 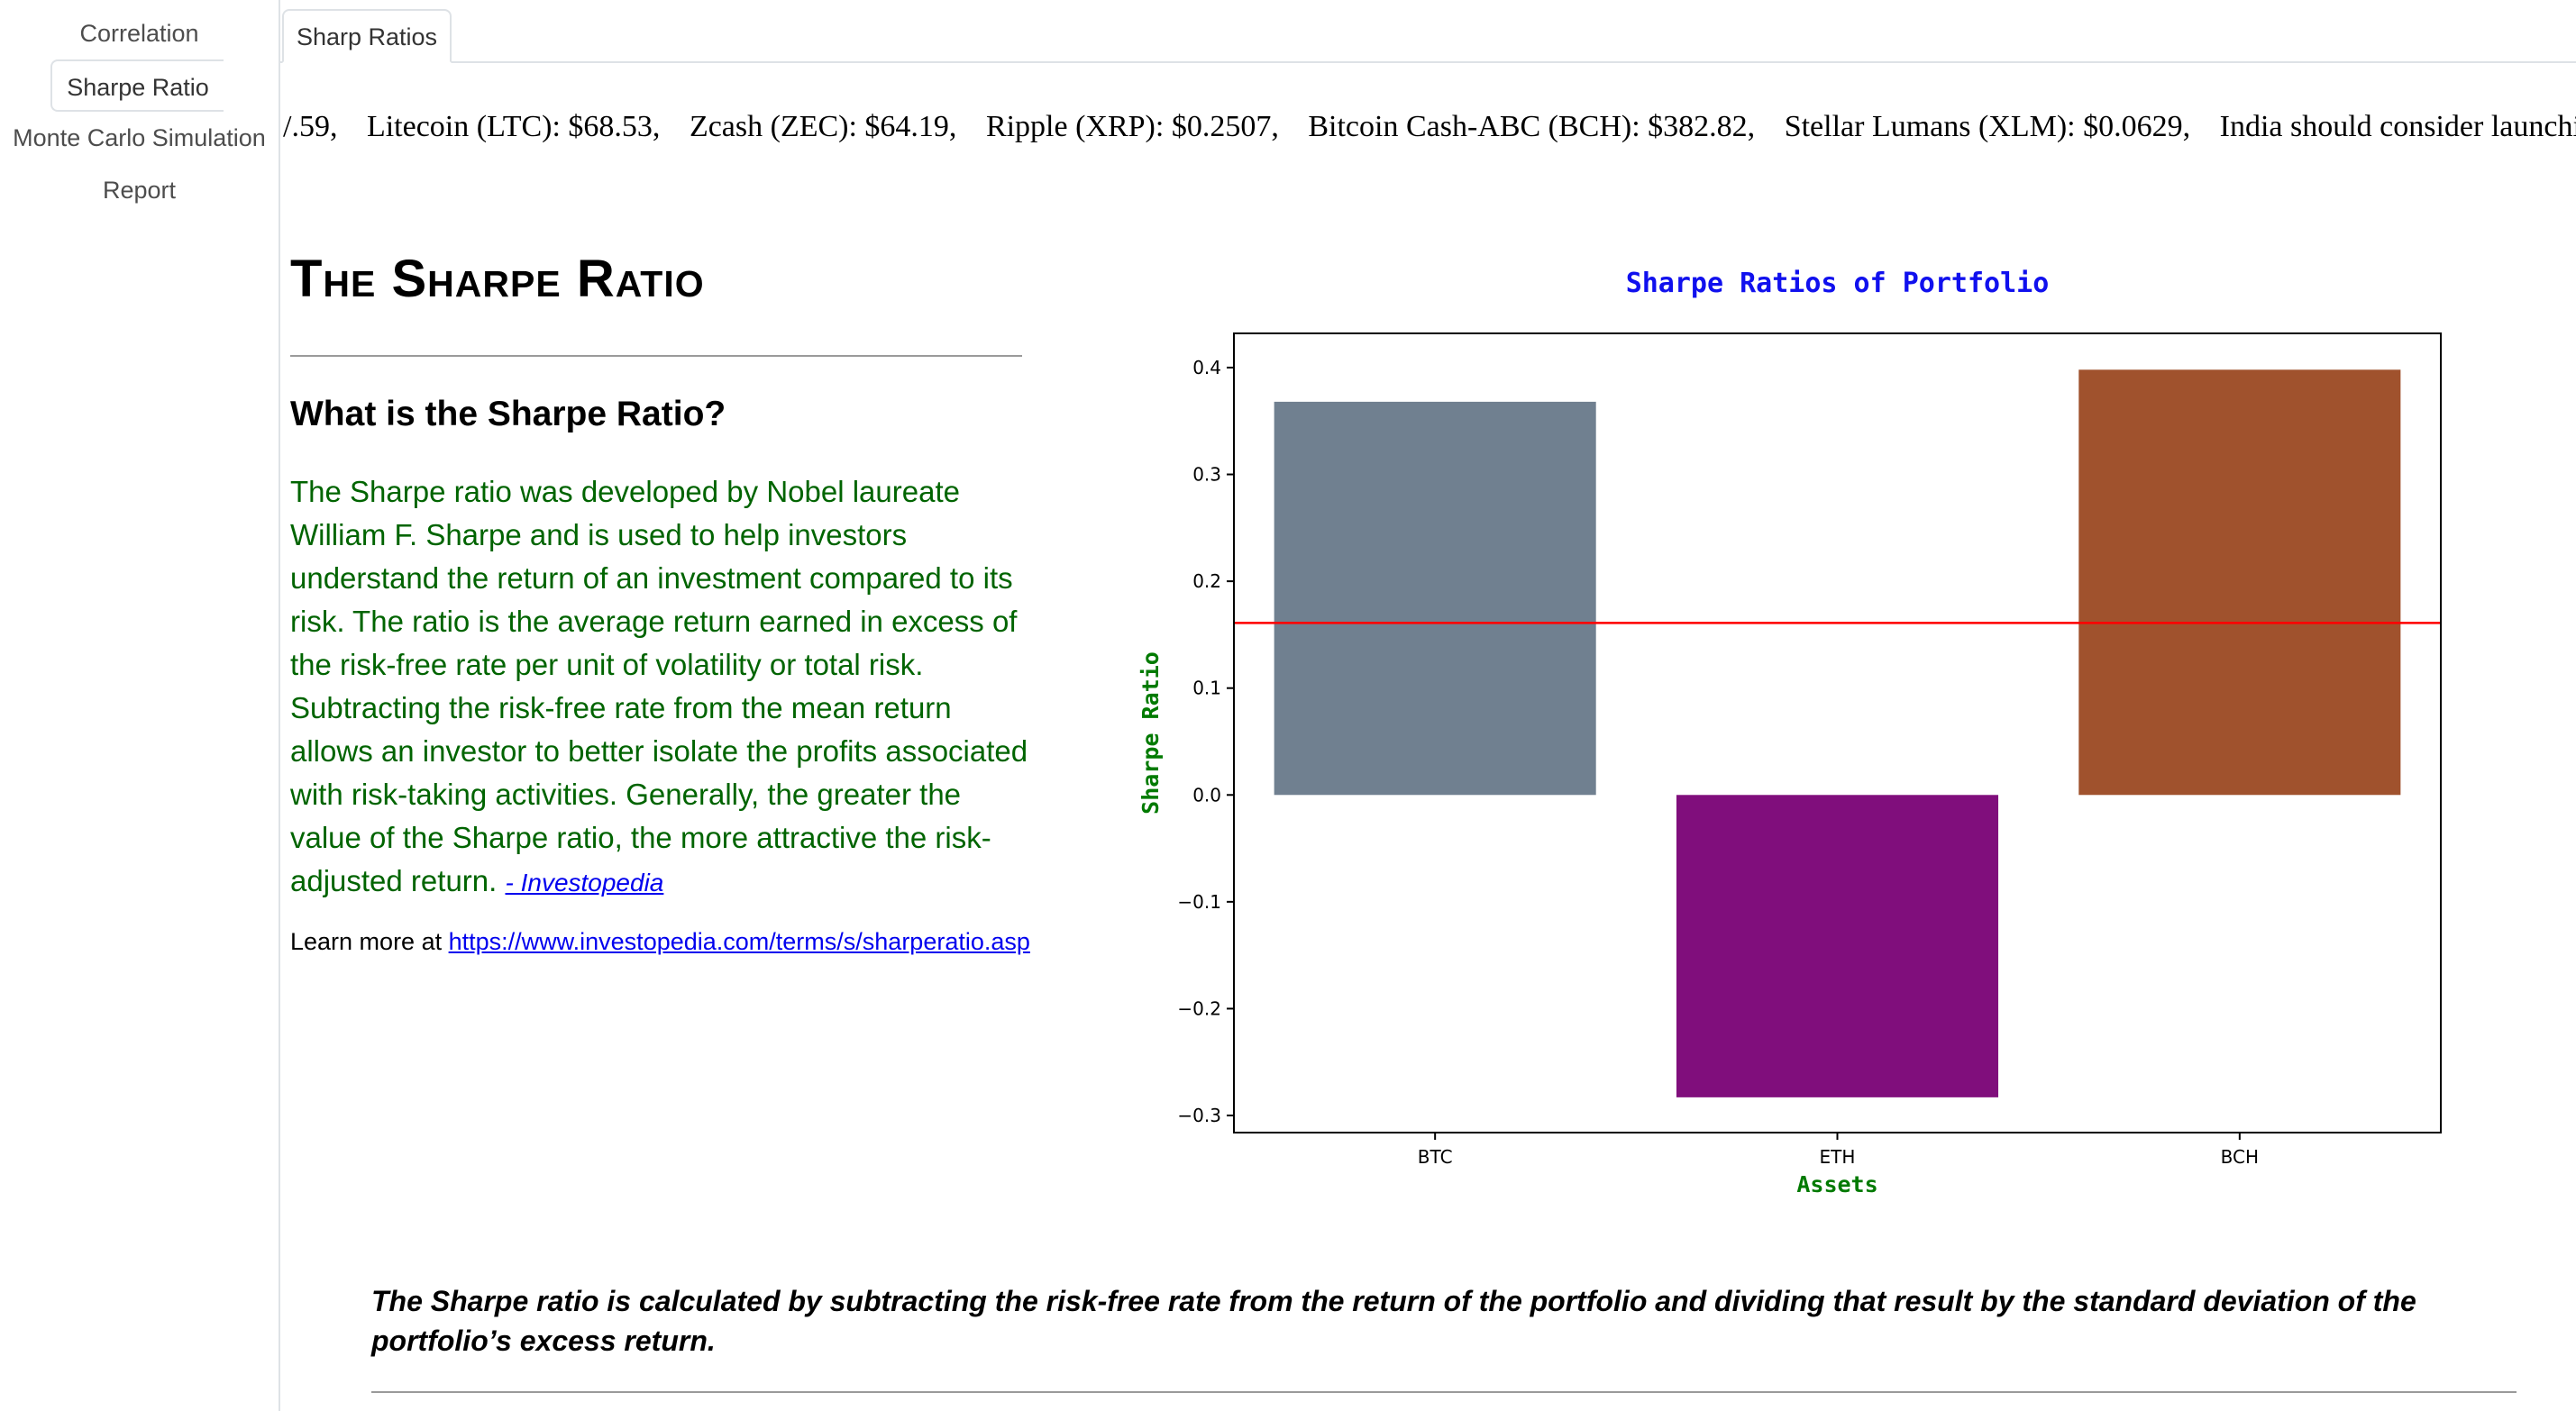 What do you see at coordinates (498, 279) in the screenshot?
I see `page-title: The Sharpe Ratio` at bounding box center [498, 279].